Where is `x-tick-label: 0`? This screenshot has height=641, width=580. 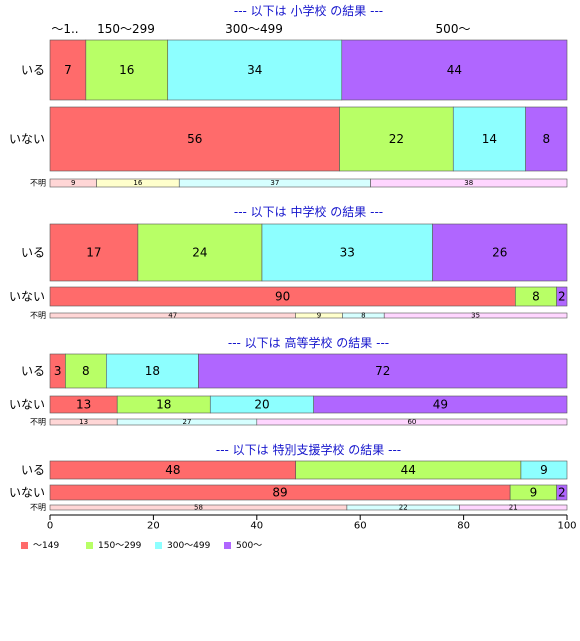
x-tick-label: 0 is located at coordinates (50, 526).